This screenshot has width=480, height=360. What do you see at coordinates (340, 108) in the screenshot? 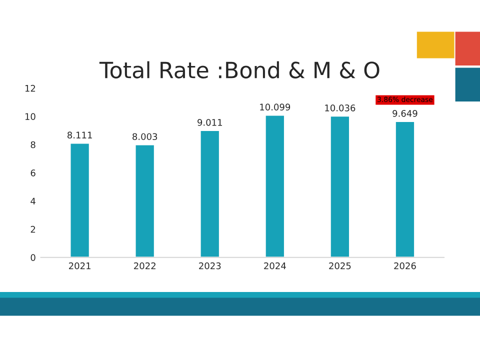
I see `data-label: 10.036` at bounding box center [340, 108].